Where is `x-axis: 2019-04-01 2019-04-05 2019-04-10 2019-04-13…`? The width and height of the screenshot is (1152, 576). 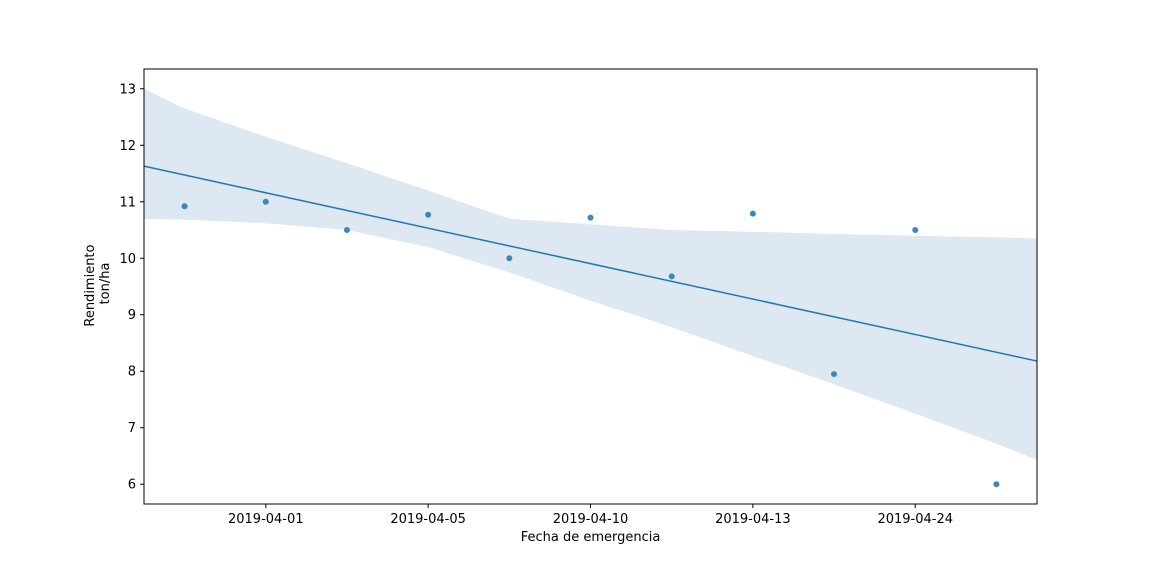
x-axis: 2019-04-01 2019-04-05 2019-04-10 2019-04-13… is located at coordinates (590, 515).